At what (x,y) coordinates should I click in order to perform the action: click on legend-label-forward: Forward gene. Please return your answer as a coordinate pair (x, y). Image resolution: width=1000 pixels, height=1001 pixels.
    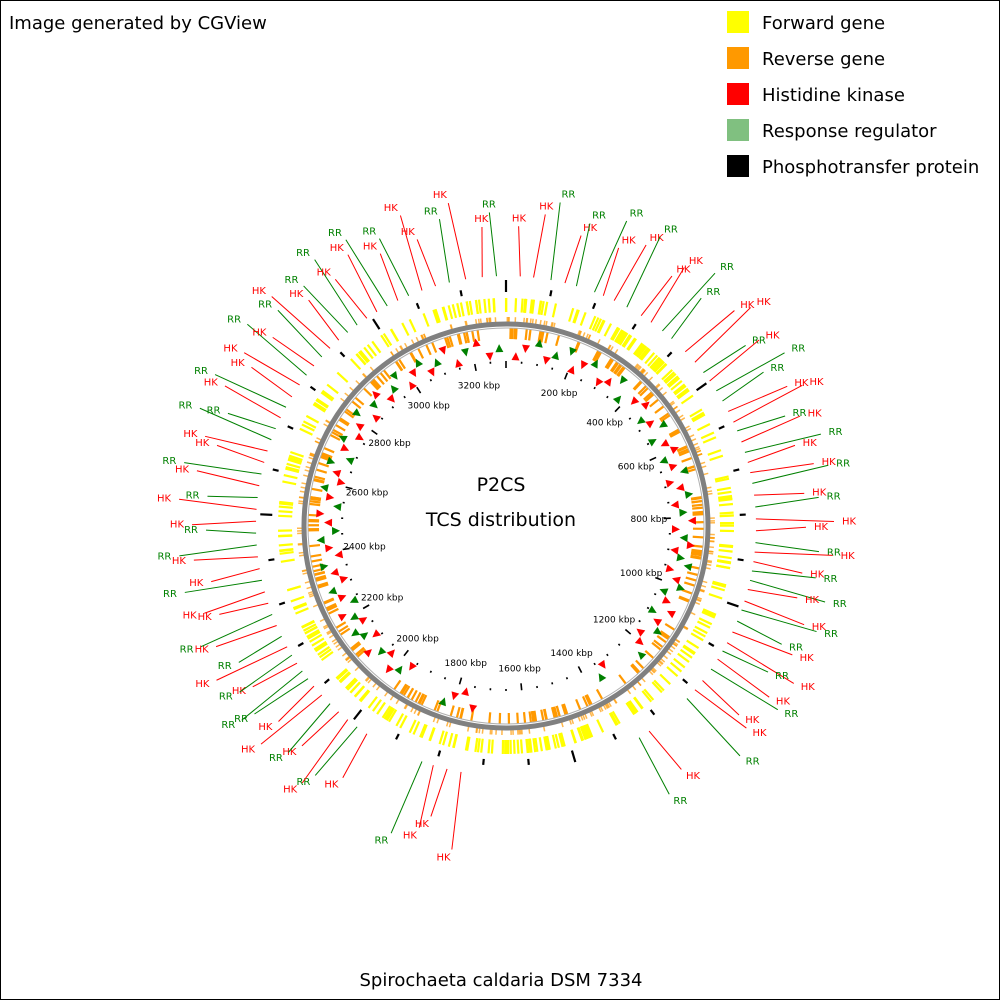
    Looking at the image, I should click on (823, 23).